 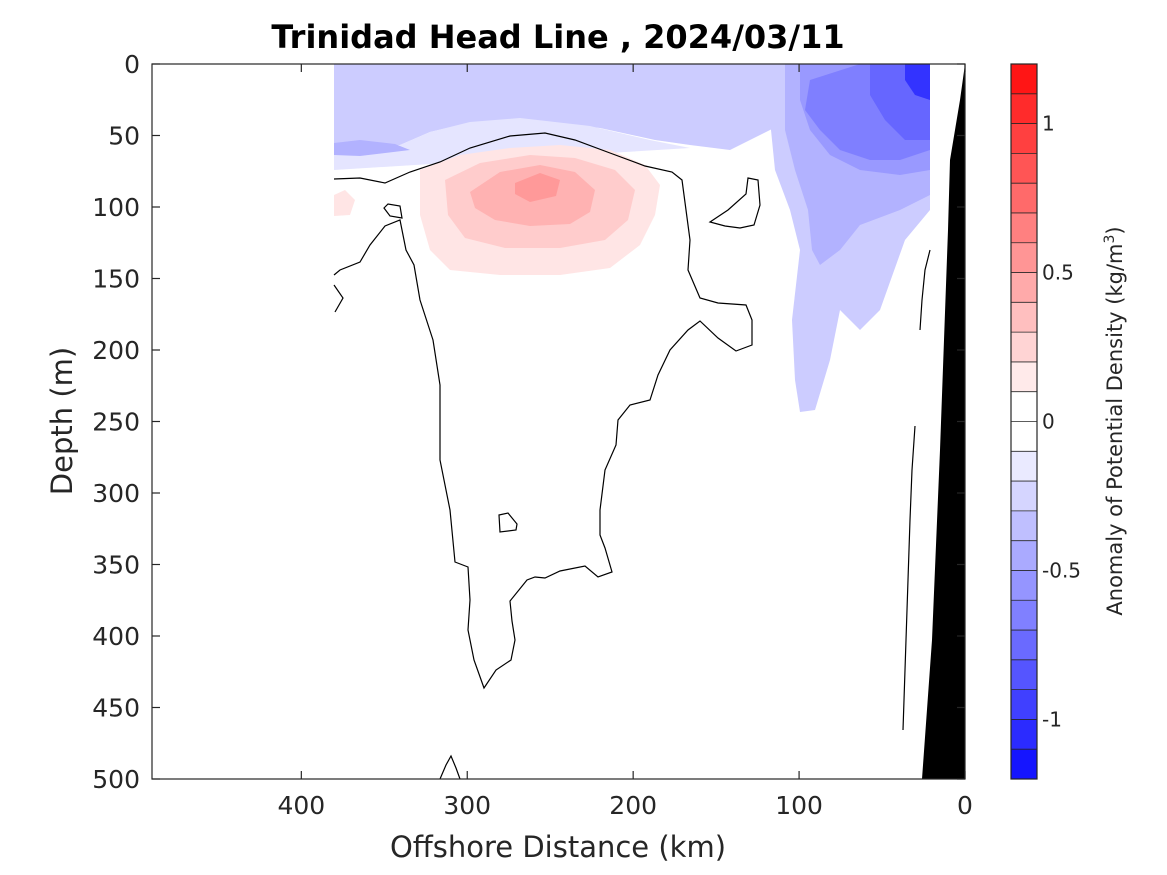 I want to click on colorbar-tick-label: -1, so click(x=1052, y=719).